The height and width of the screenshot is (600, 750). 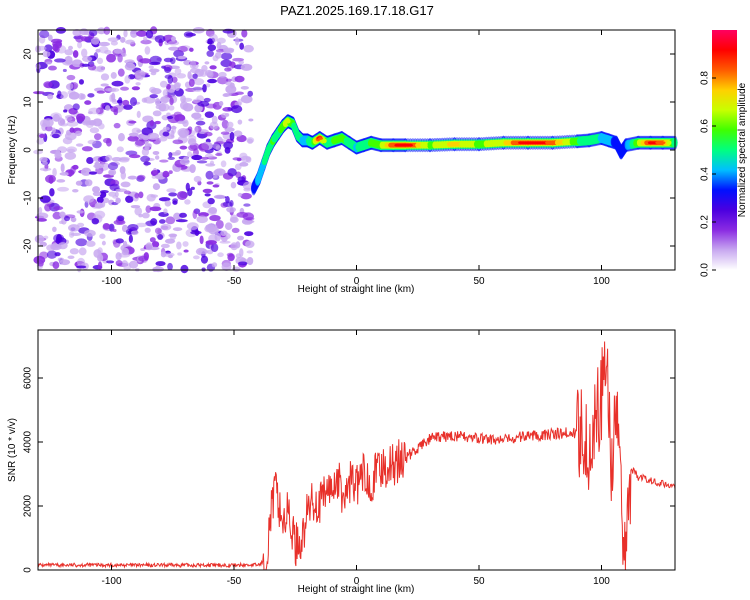 What do you see at coordinates (28, 377) in the screenshot?
I see `snr-ytick-label: 6000` at bounding box center [28, 377].